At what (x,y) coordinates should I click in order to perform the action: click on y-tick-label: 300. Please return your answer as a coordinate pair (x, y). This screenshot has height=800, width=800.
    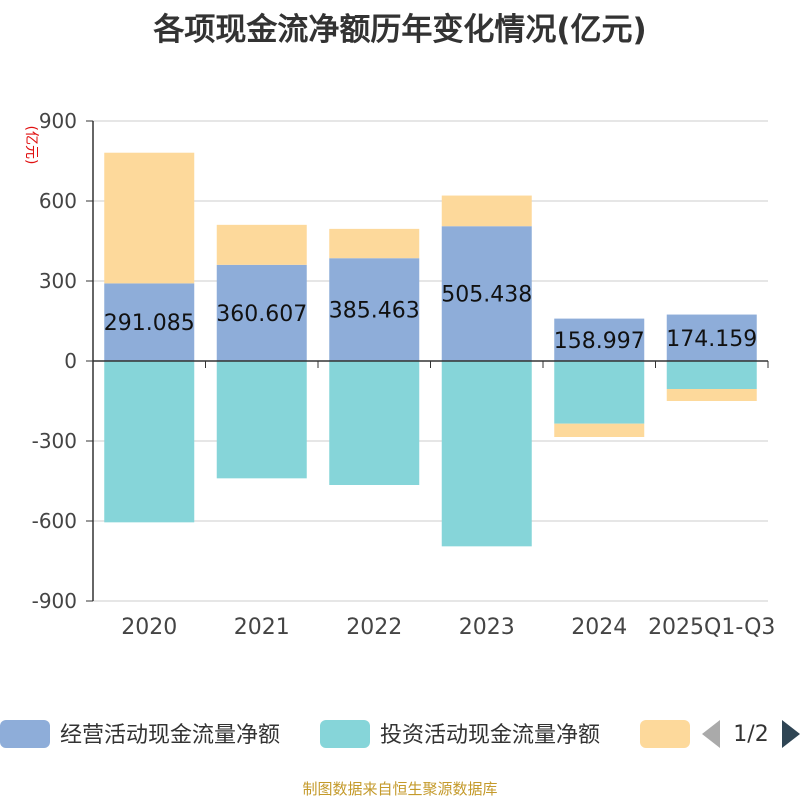
    Looking at the image, I should click on (58, 281).